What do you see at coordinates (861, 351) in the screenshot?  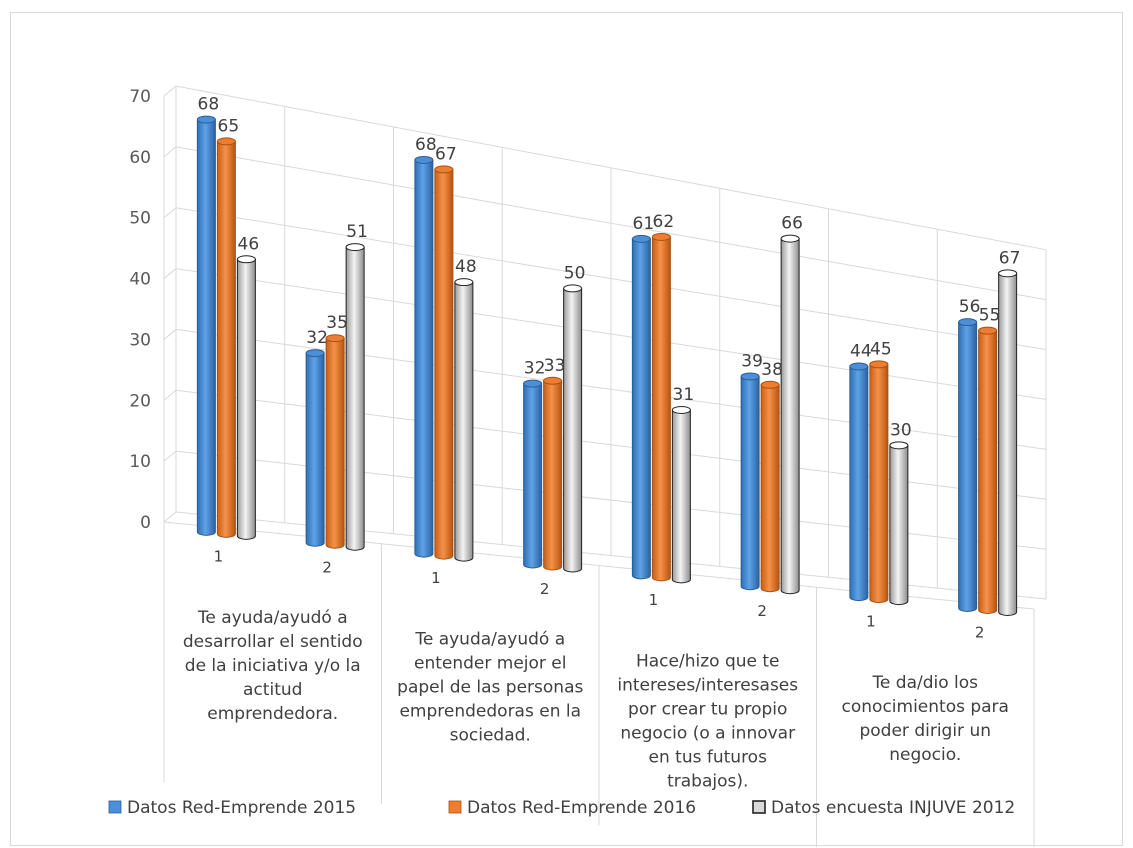 I see `data-label: 44` at bounding box center [861, 351].